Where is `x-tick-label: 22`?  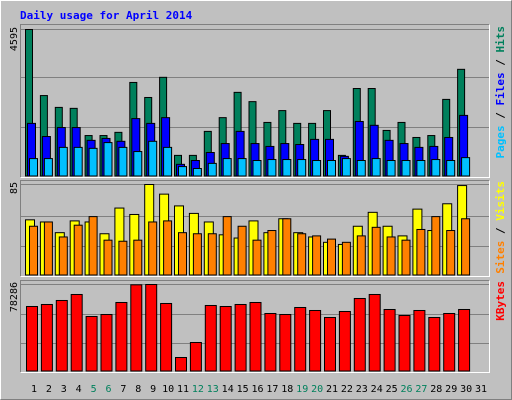 x-tick-label: 22 is located at coordinates (347, 389).